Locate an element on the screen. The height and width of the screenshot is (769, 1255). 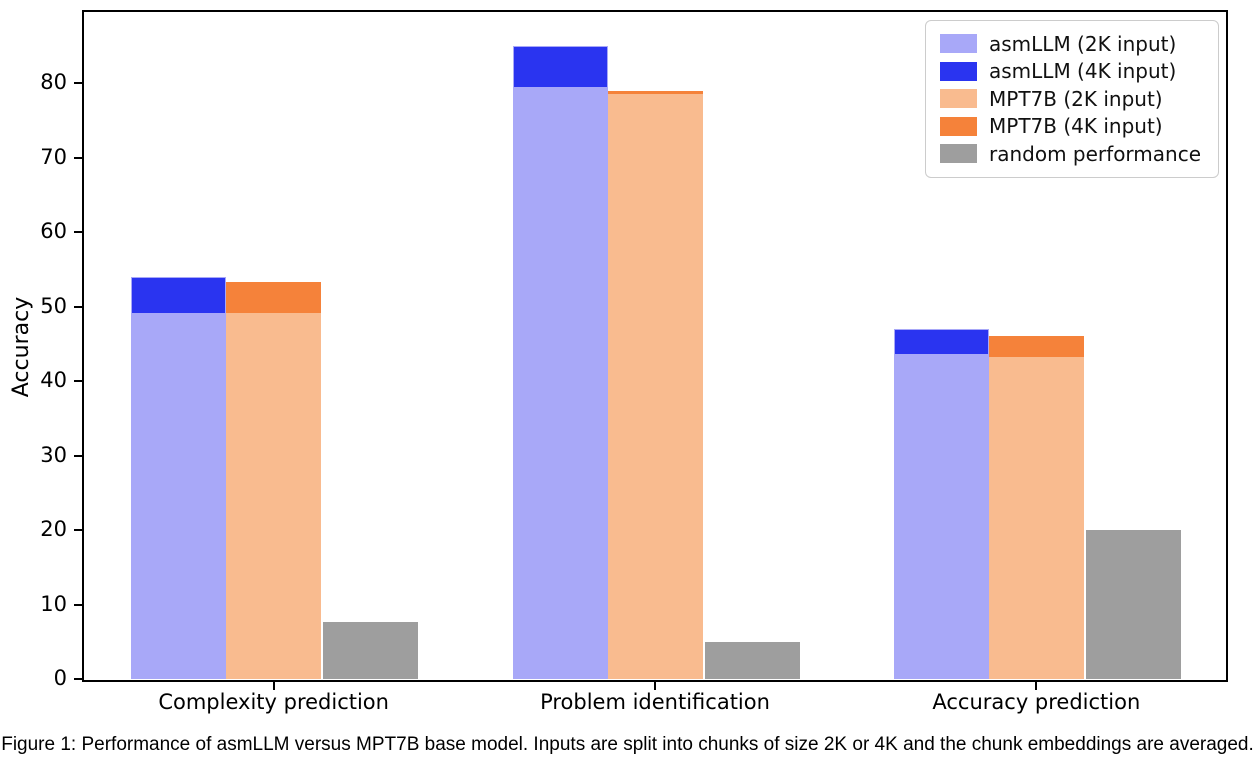
y-tick-label-10: 10 is located at coordinates (53, 603).